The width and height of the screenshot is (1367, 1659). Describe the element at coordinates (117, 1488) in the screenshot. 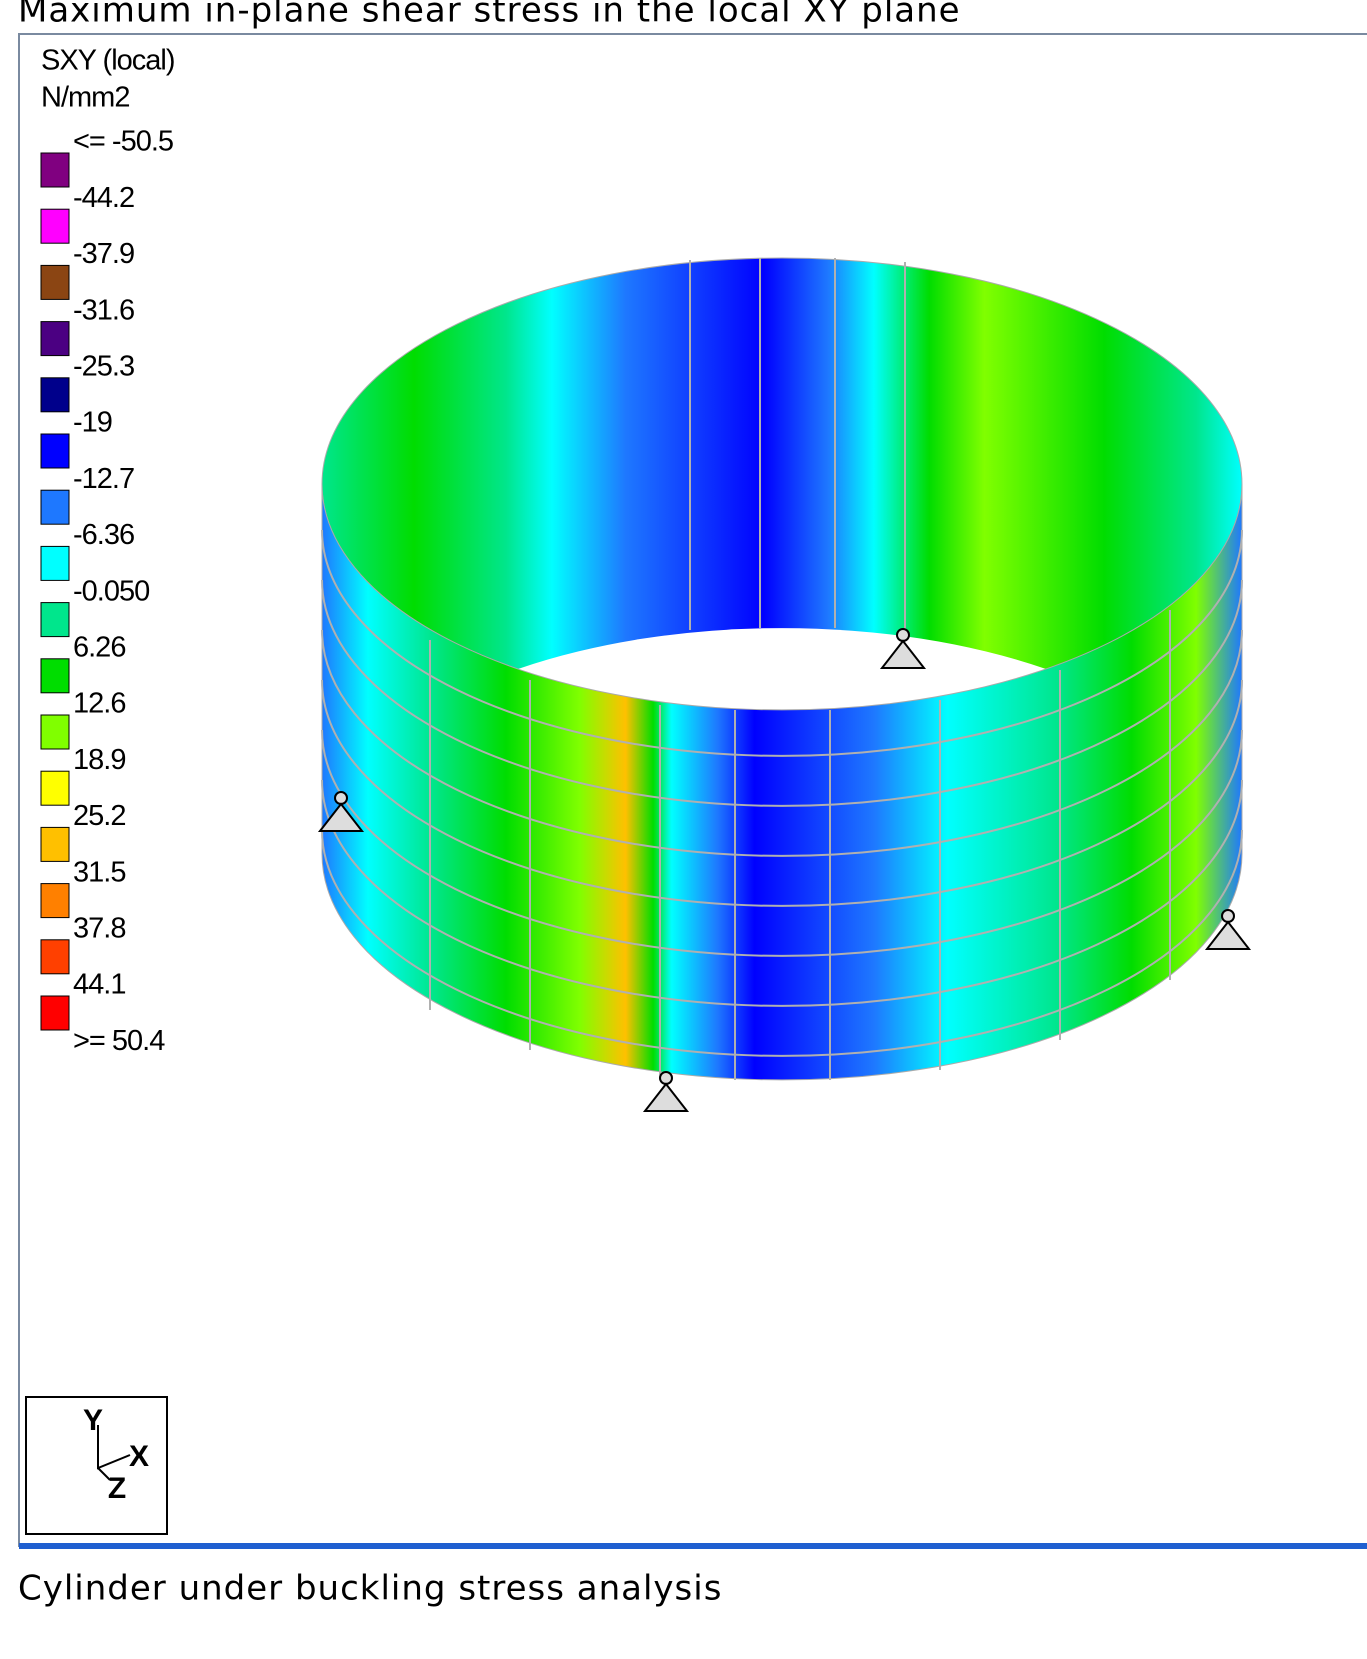

I see `triad-z: Z` at that location.